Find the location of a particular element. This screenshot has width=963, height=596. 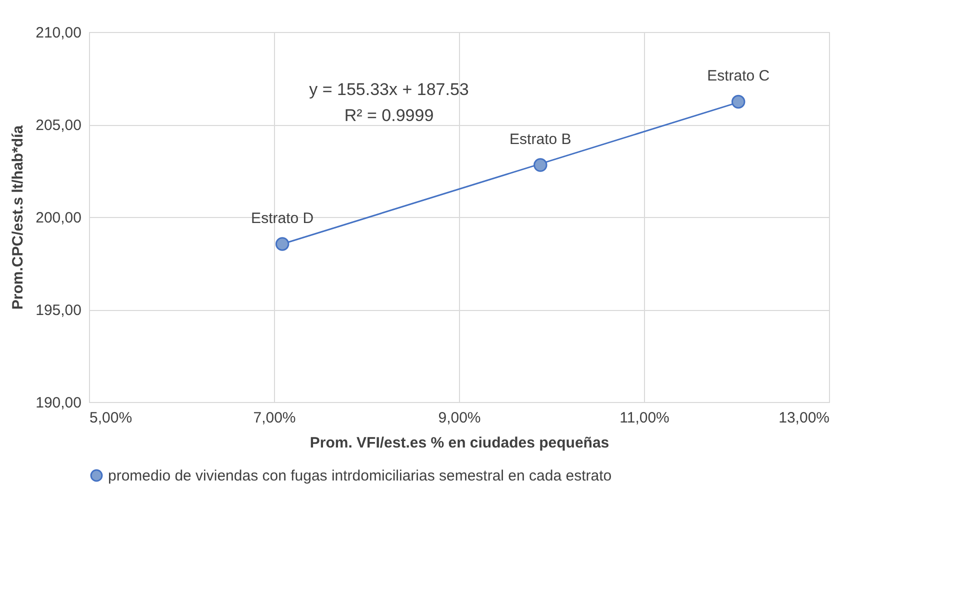

y-tick-label: 195,00 is located at coordinates (59, 310).